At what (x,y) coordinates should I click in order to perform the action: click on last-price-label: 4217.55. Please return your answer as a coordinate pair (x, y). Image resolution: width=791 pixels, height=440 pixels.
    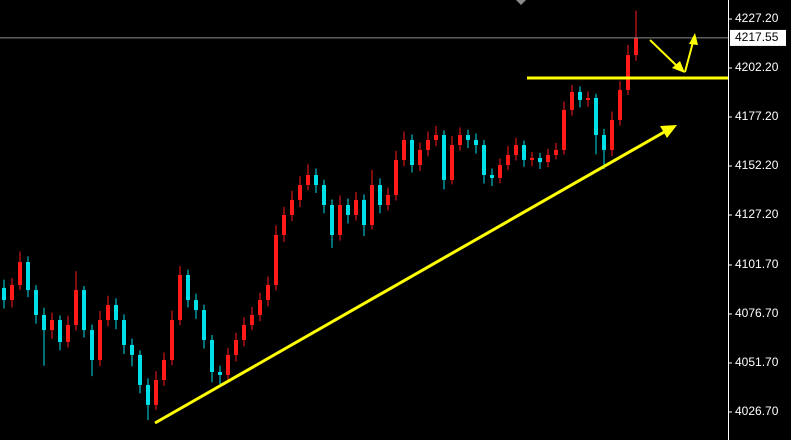
    Looking at the image, I should click on (757, 37).